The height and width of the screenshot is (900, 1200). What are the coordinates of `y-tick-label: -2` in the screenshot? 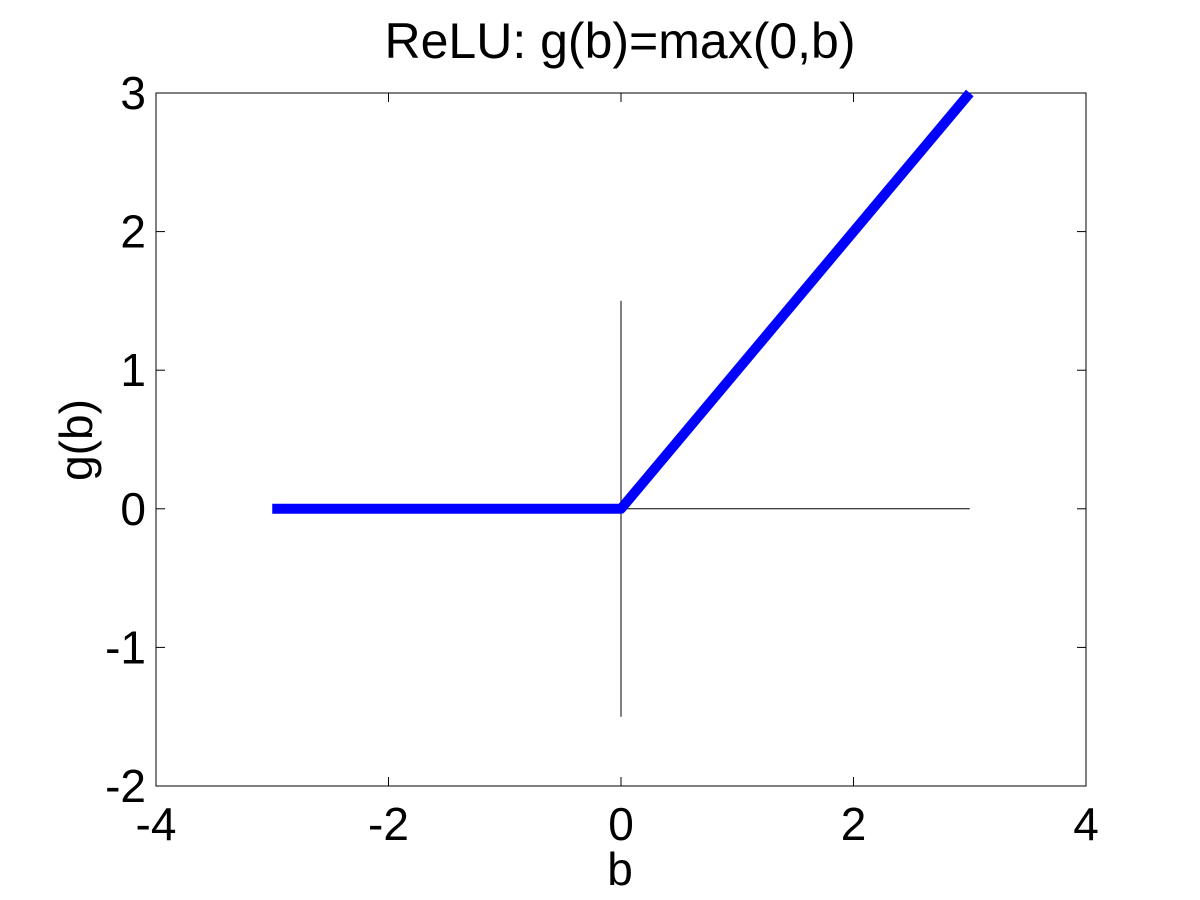 It's located at (125, 786).